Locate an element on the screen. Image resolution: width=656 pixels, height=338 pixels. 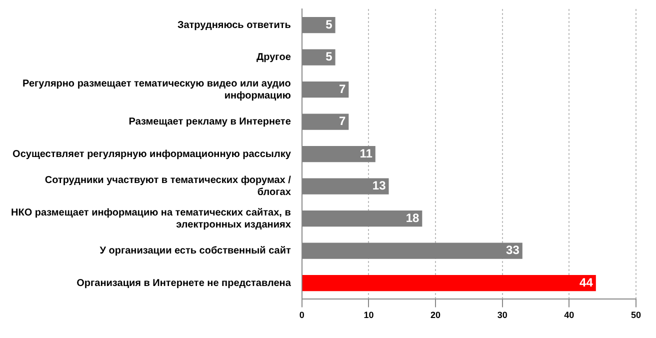
bar is located at coordinates (449, 283).